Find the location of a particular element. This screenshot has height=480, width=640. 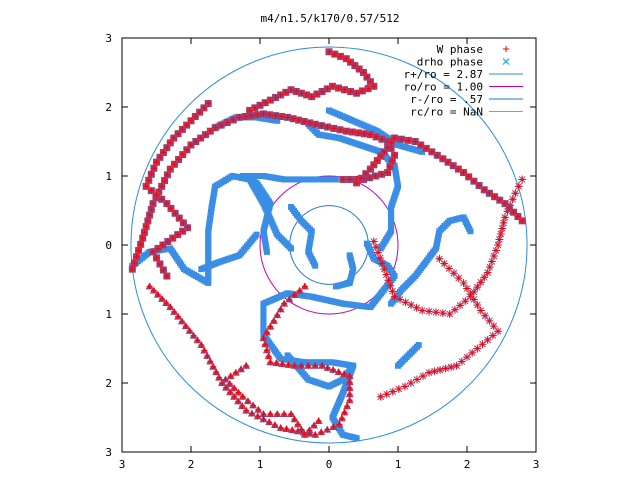

legend-label: ro/ro = 1.00 is located at coordinates (443, 87).